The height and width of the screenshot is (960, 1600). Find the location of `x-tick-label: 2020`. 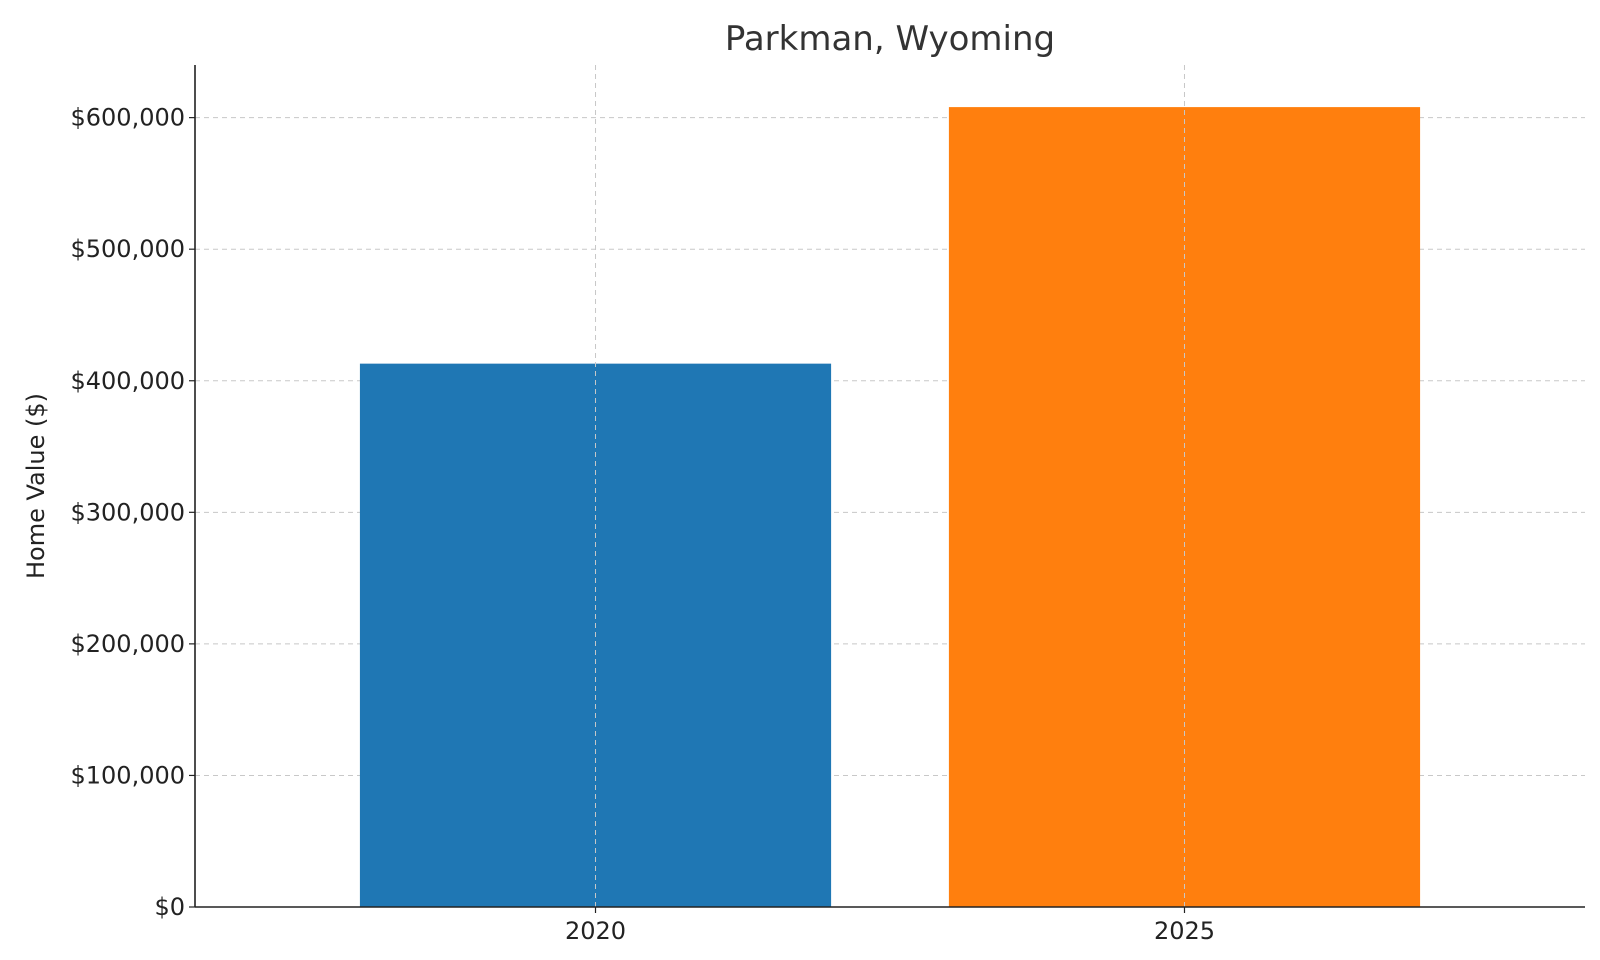

x-tick-label: 2020 is located at coordinates (595, 931).